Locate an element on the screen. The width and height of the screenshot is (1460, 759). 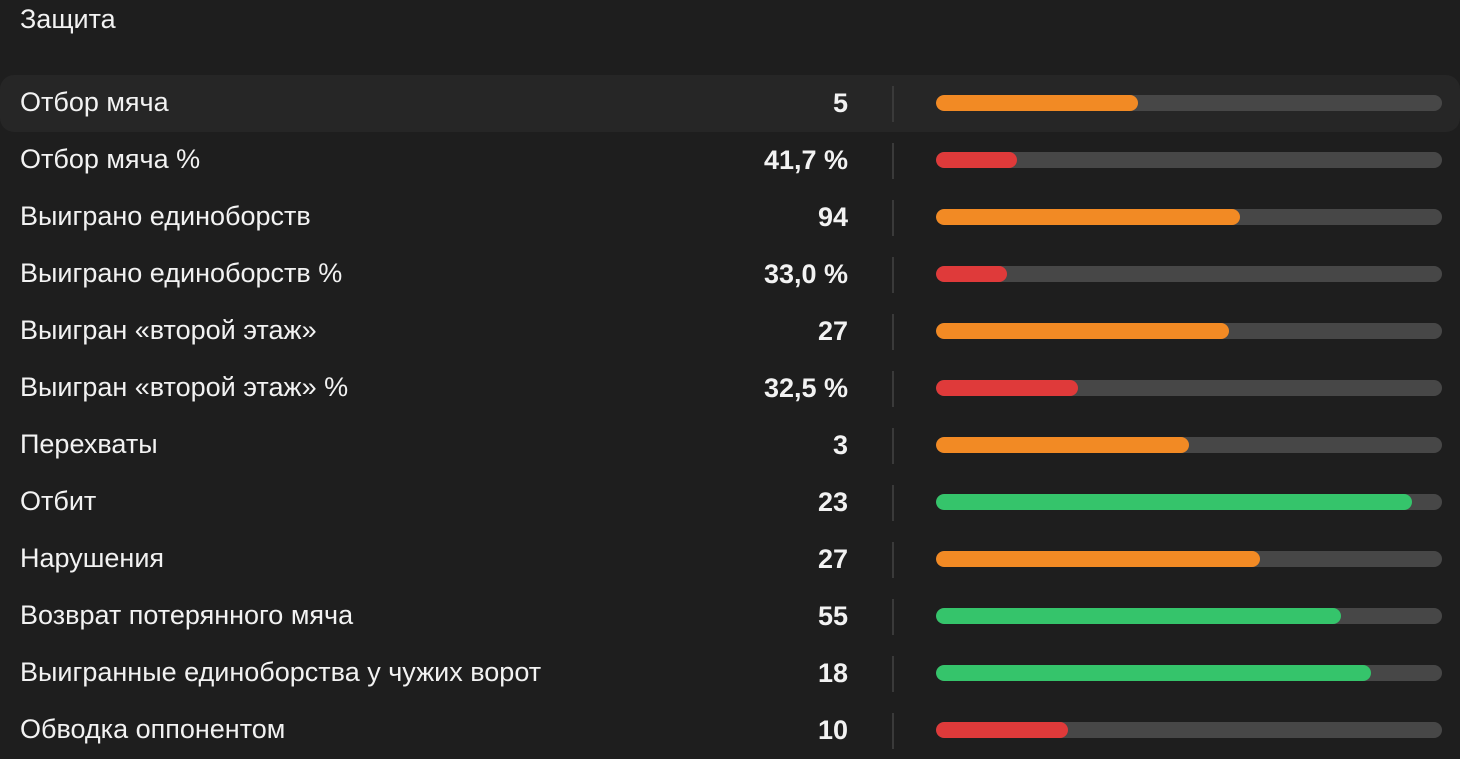
stat-value: 3 is located at coordinates (840, 445).